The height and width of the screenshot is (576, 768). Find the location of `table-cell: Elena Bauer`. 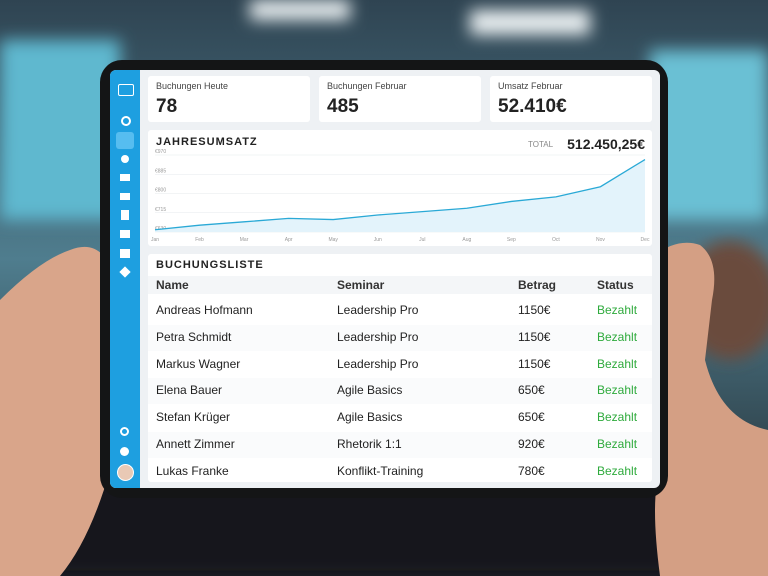

table-cell: Elena Bauer is located at coordinates (189, 390).